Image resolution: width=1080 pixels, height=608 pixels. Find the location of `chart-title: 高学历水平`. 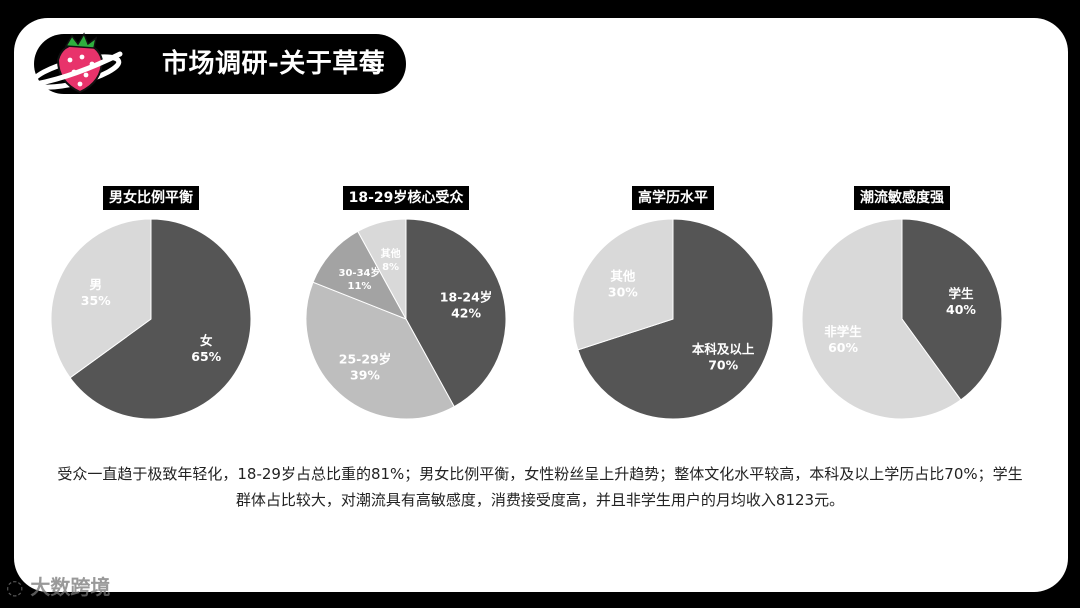

chart-title: 高学历水平 is located at coordinates (673, 198).